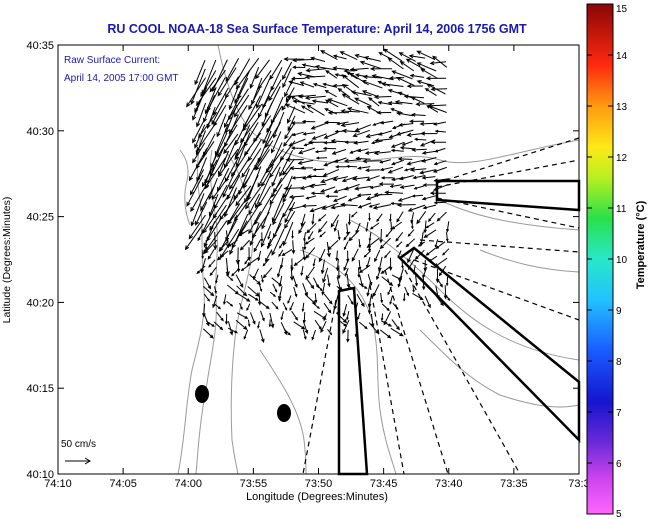 The width and height of the screenshot is (651, 519). I want to click on x-tick-label: 73:35, so click(514, 484).